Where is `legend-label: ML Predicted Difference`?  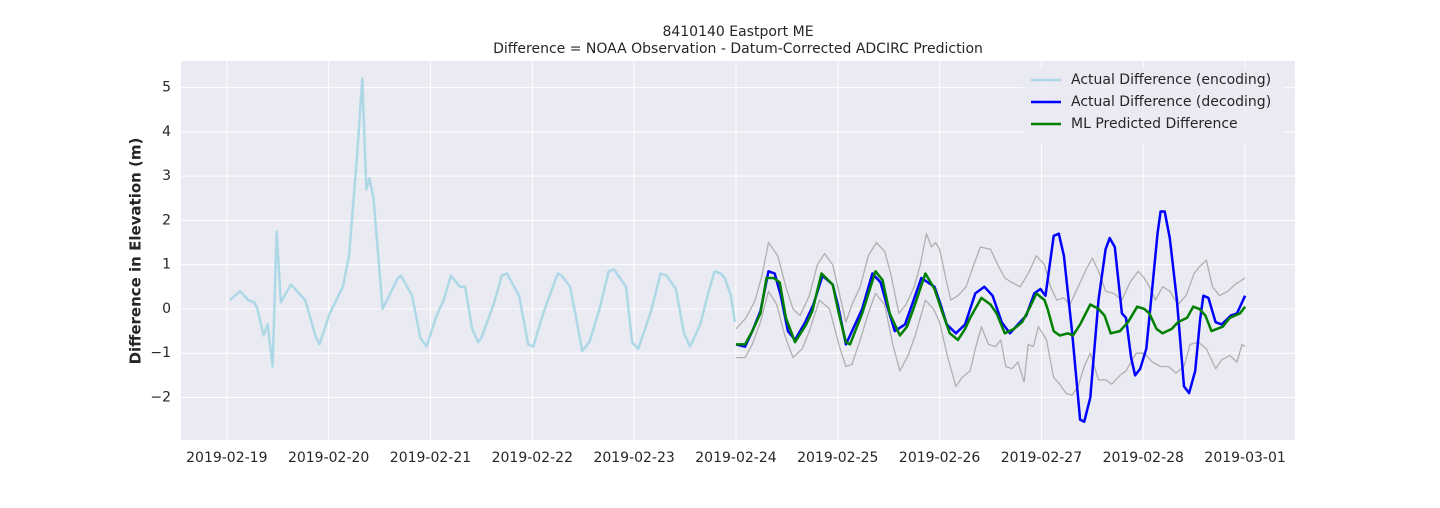
legend-label: ML Predicted Difference is located at coordinates (1154, 124).